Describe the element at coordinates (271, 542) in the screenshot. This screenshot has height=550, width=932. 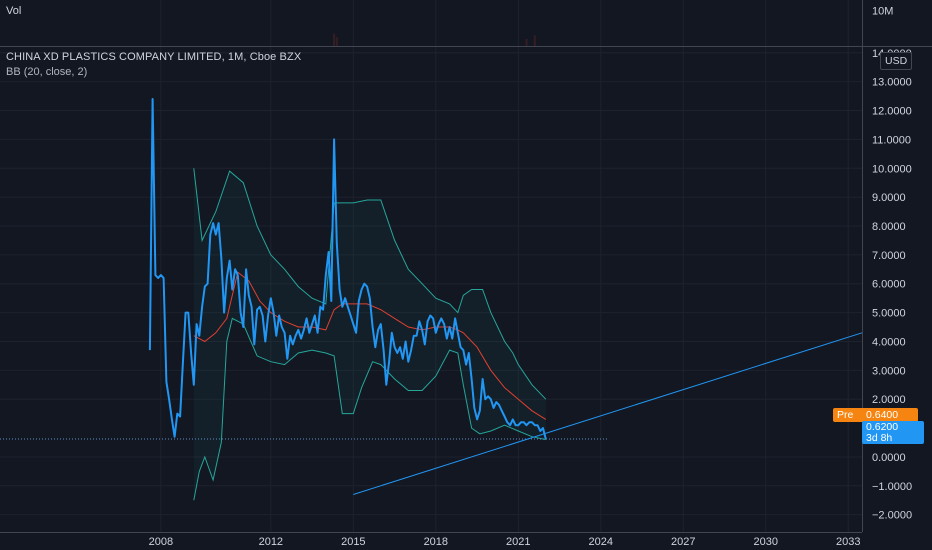
I see `time-tick-label: 2012` at that location.